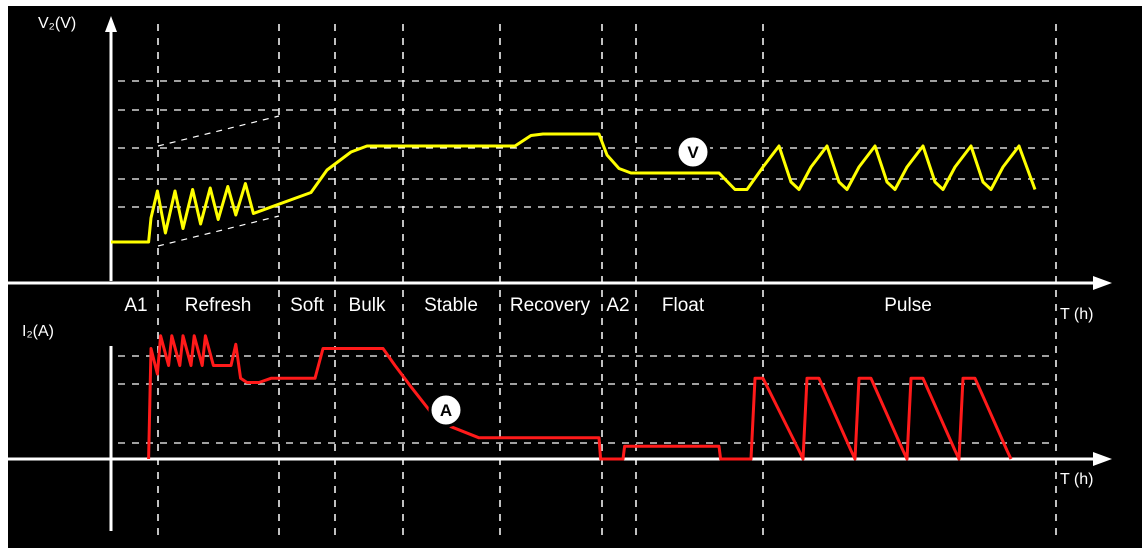  What do you see at coordinates (451, 305) in the screenshot?
I see `phase-label-stable: Stable` at bounding box center [451, 305].